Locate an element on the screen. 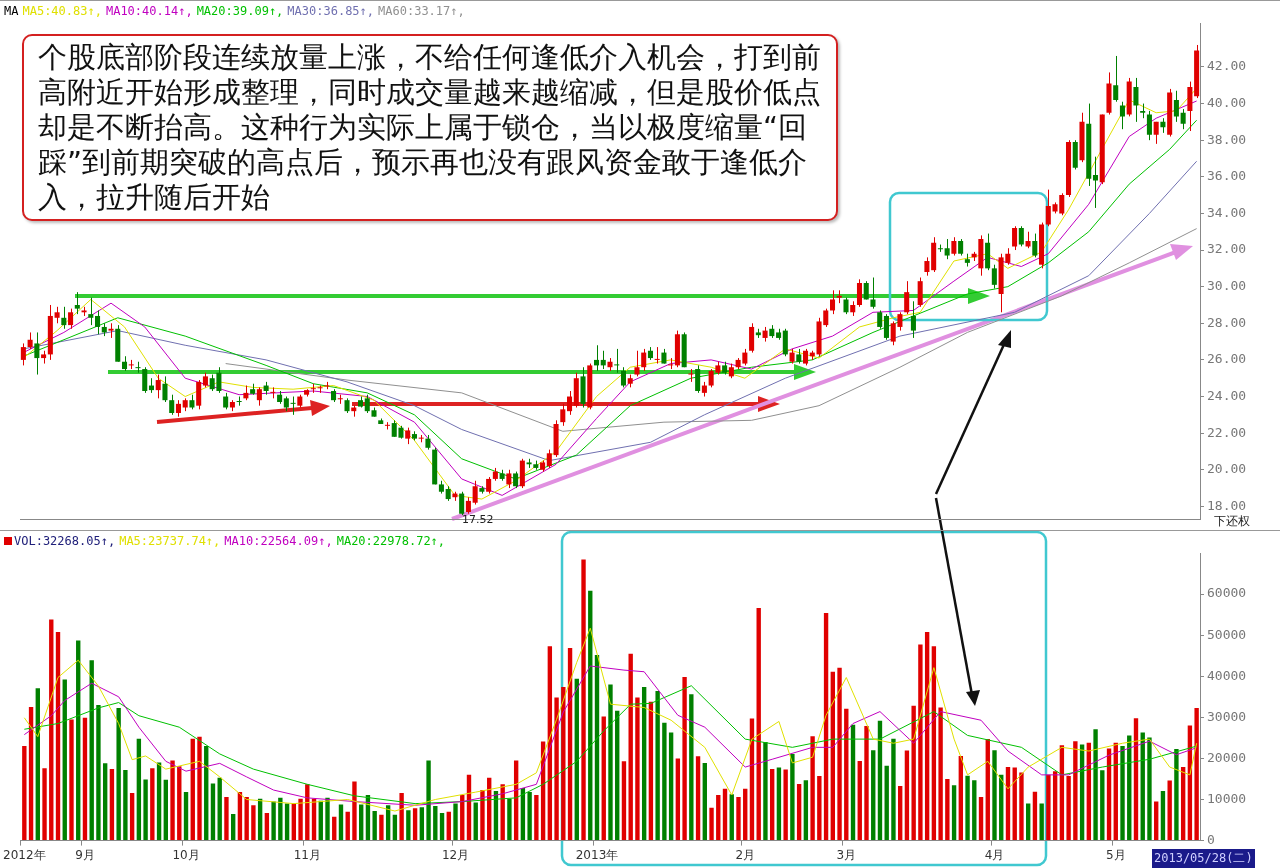 This screenshot has width=1280, height=868. y-tick-label: 60000 is located at coordinates (1227, 593).